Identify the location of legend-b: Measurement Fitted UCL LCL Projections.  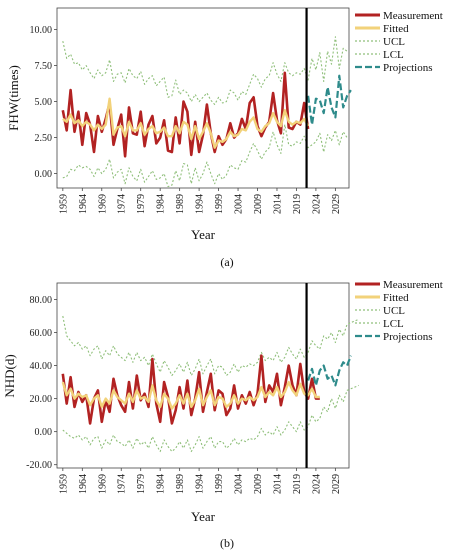
(399, 311).